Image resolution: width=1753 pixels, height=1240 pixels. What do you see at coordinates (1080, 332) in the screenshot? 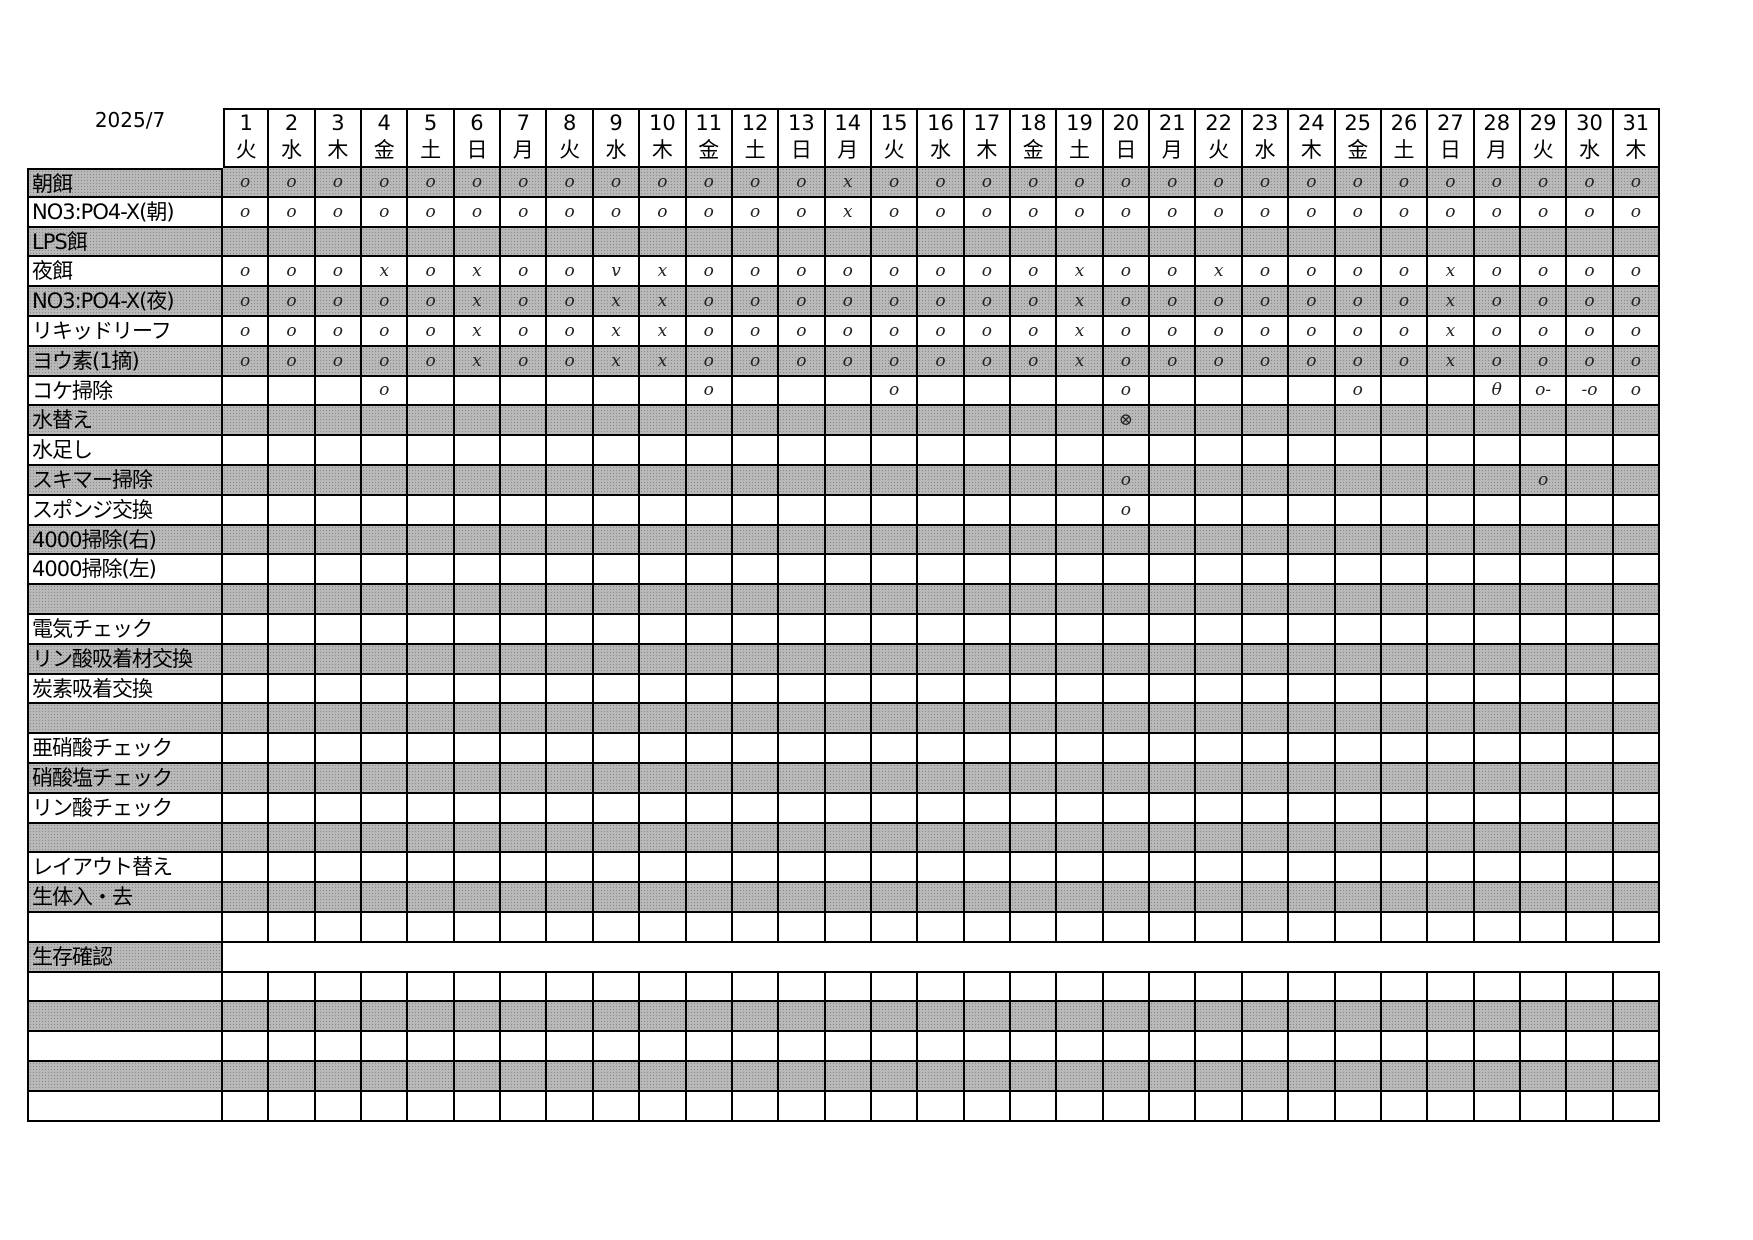
I see `check-cell: x` at bounding box center [1080, 332].